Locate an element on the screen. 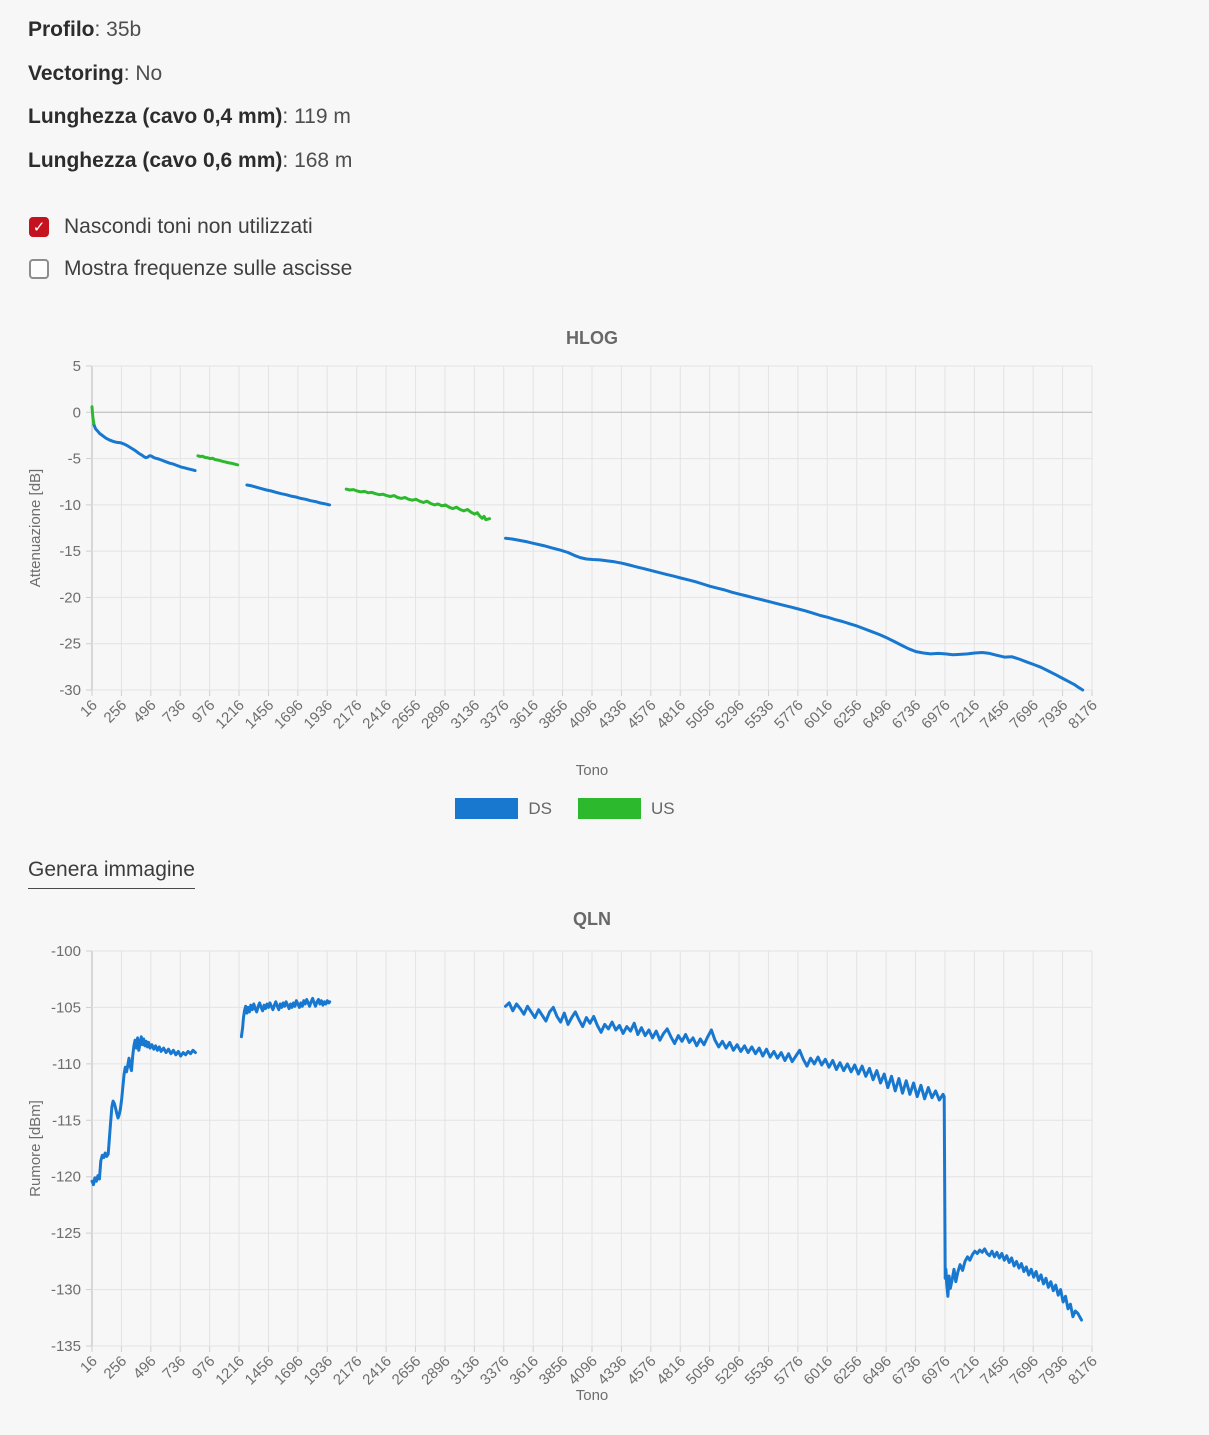 The image size is (1209, 1435). svg-text: 1696 is located at coordinates (289, 1371).